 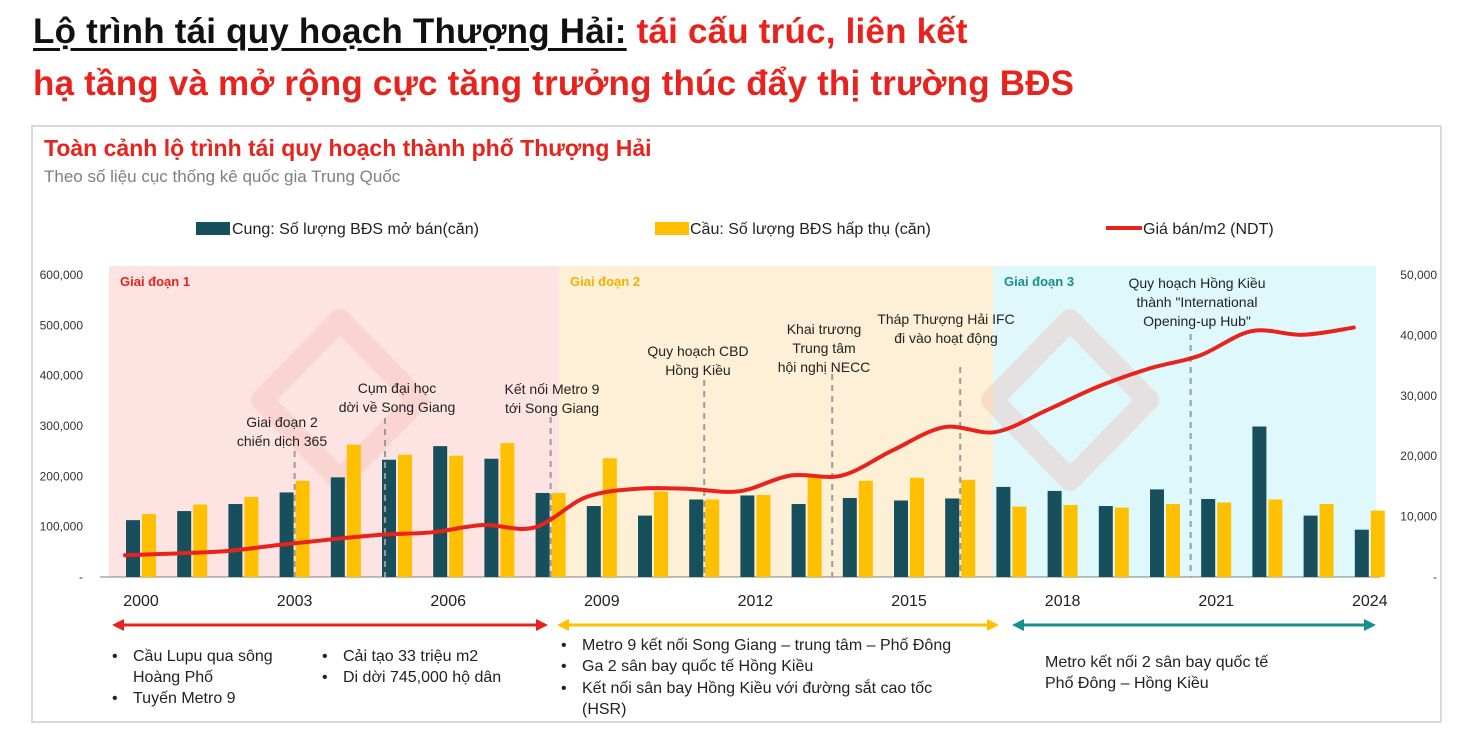 I want to click on bar-supply-2003, so click(x=286, y=534).